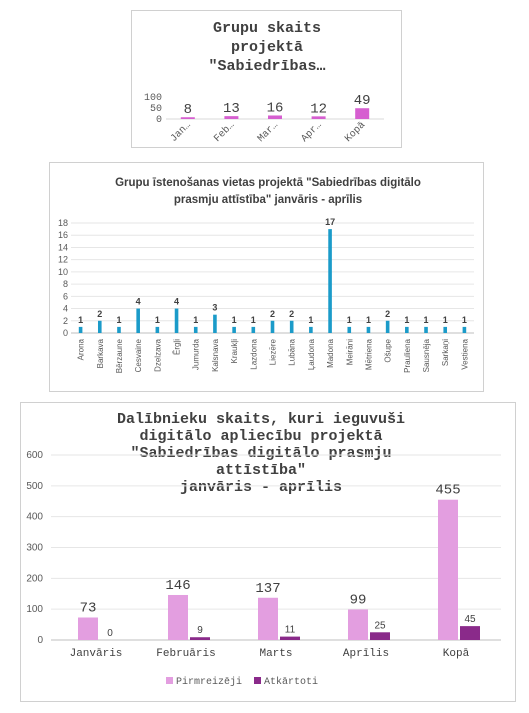 The height and width of the screenshot is (713, 529). What do you see at coordinates (196, 354) in the screenshot?
I see `x-tick-label: Jumurda` at bounding box center [196, 354].